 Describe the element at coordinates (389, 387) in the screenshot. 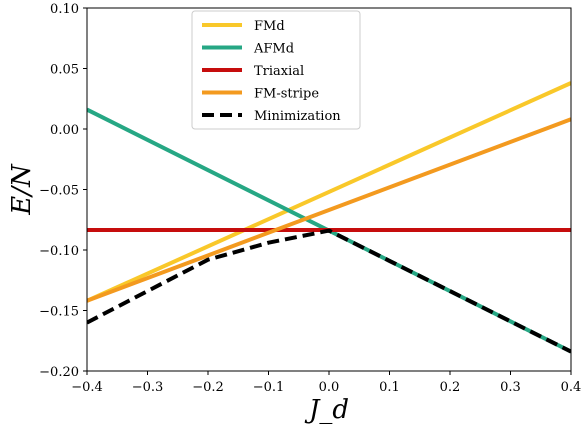

I see `x-tick-label: 0.1` at that location.